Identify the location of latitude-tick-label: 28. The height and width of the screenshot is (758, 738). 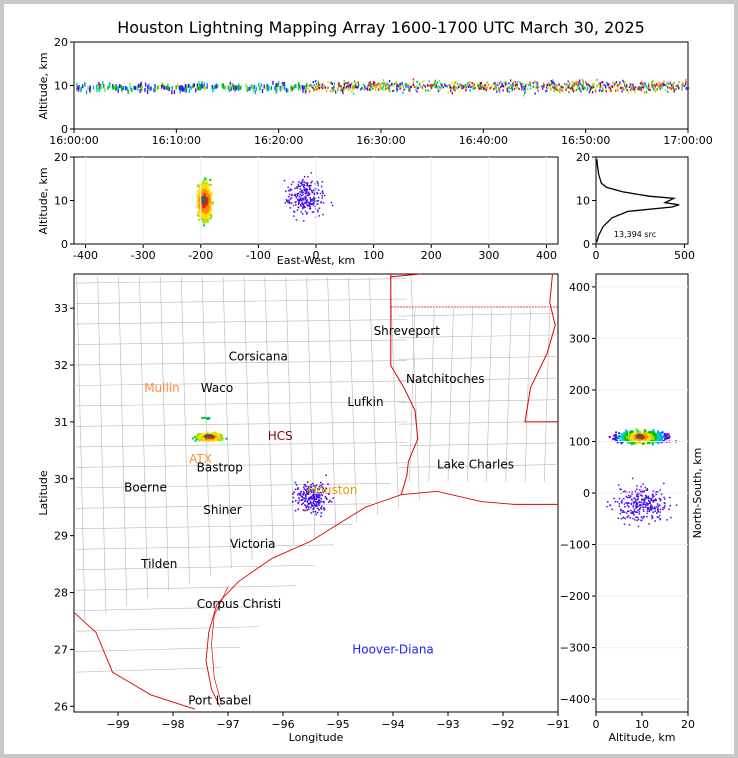
(61, 593).